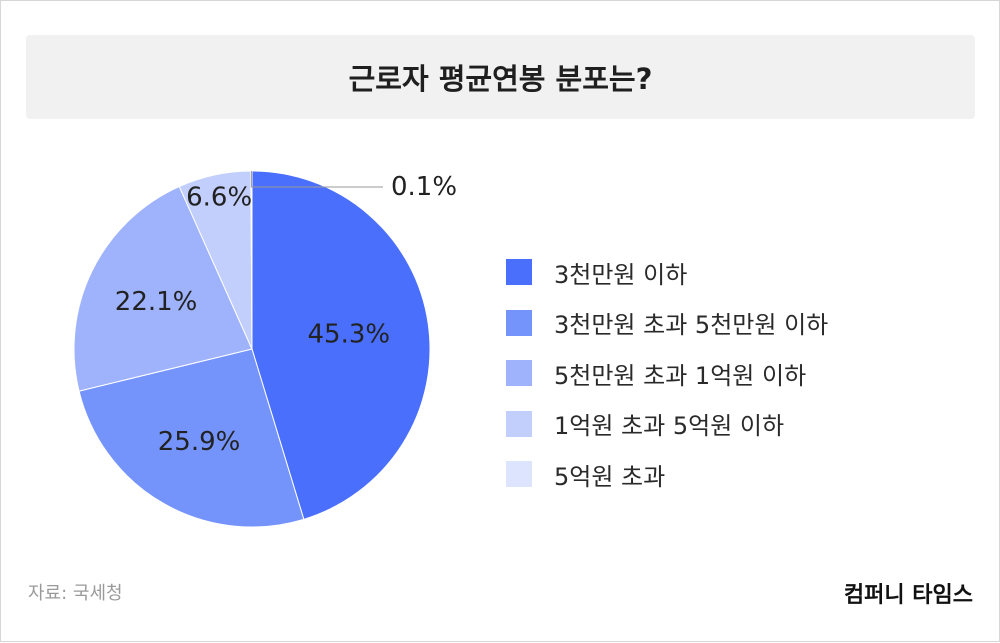  Describe the element at coordinates (621, 274) in the screenshot. I see `legend-label: 3천만원 이하` at that location.